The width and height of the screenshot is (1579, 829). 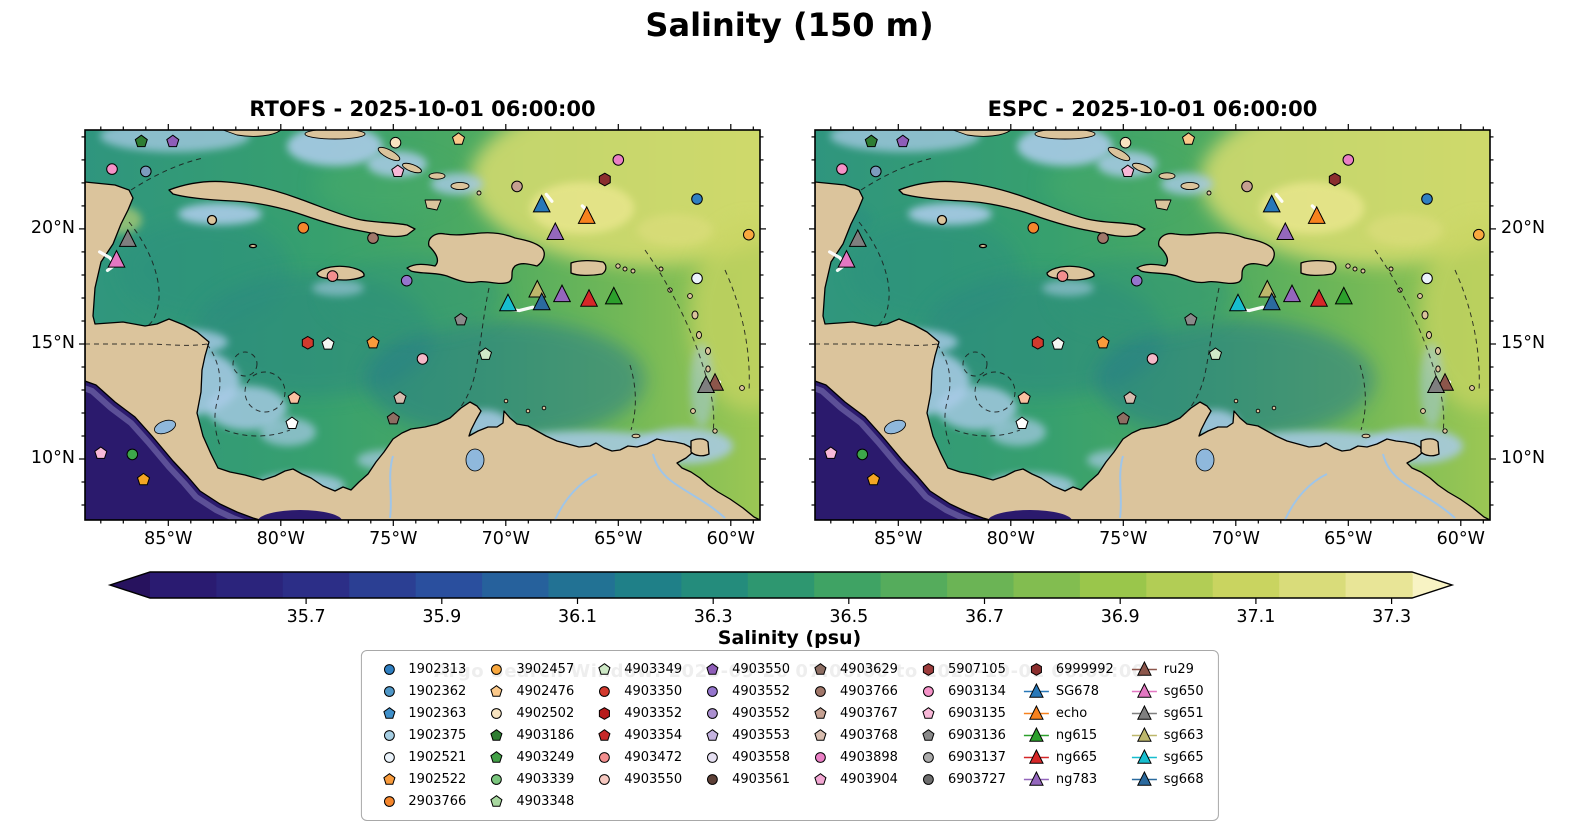 I want to click on legend-marker-hexagon-icon, so click(x=605, y=713).